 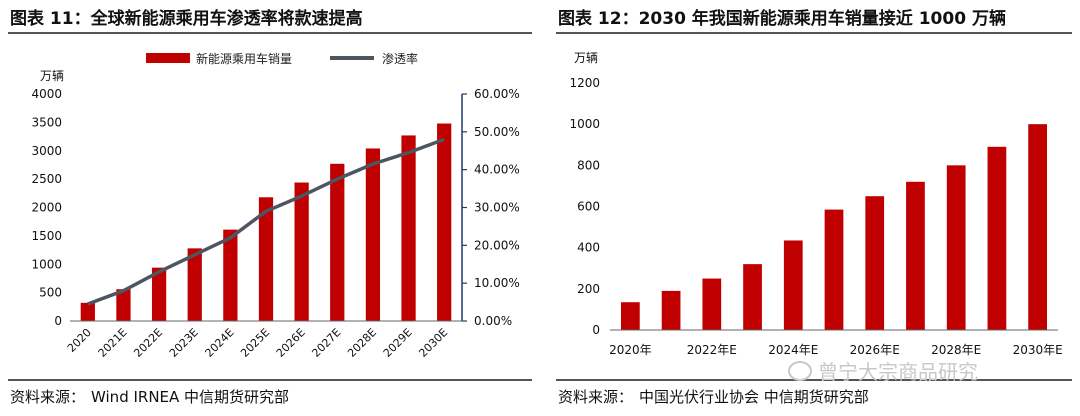 What do you see at coordinates (46, 151) in the screenshot?
I see `y-tick-label: 3000` at bounding box center [46, 151].